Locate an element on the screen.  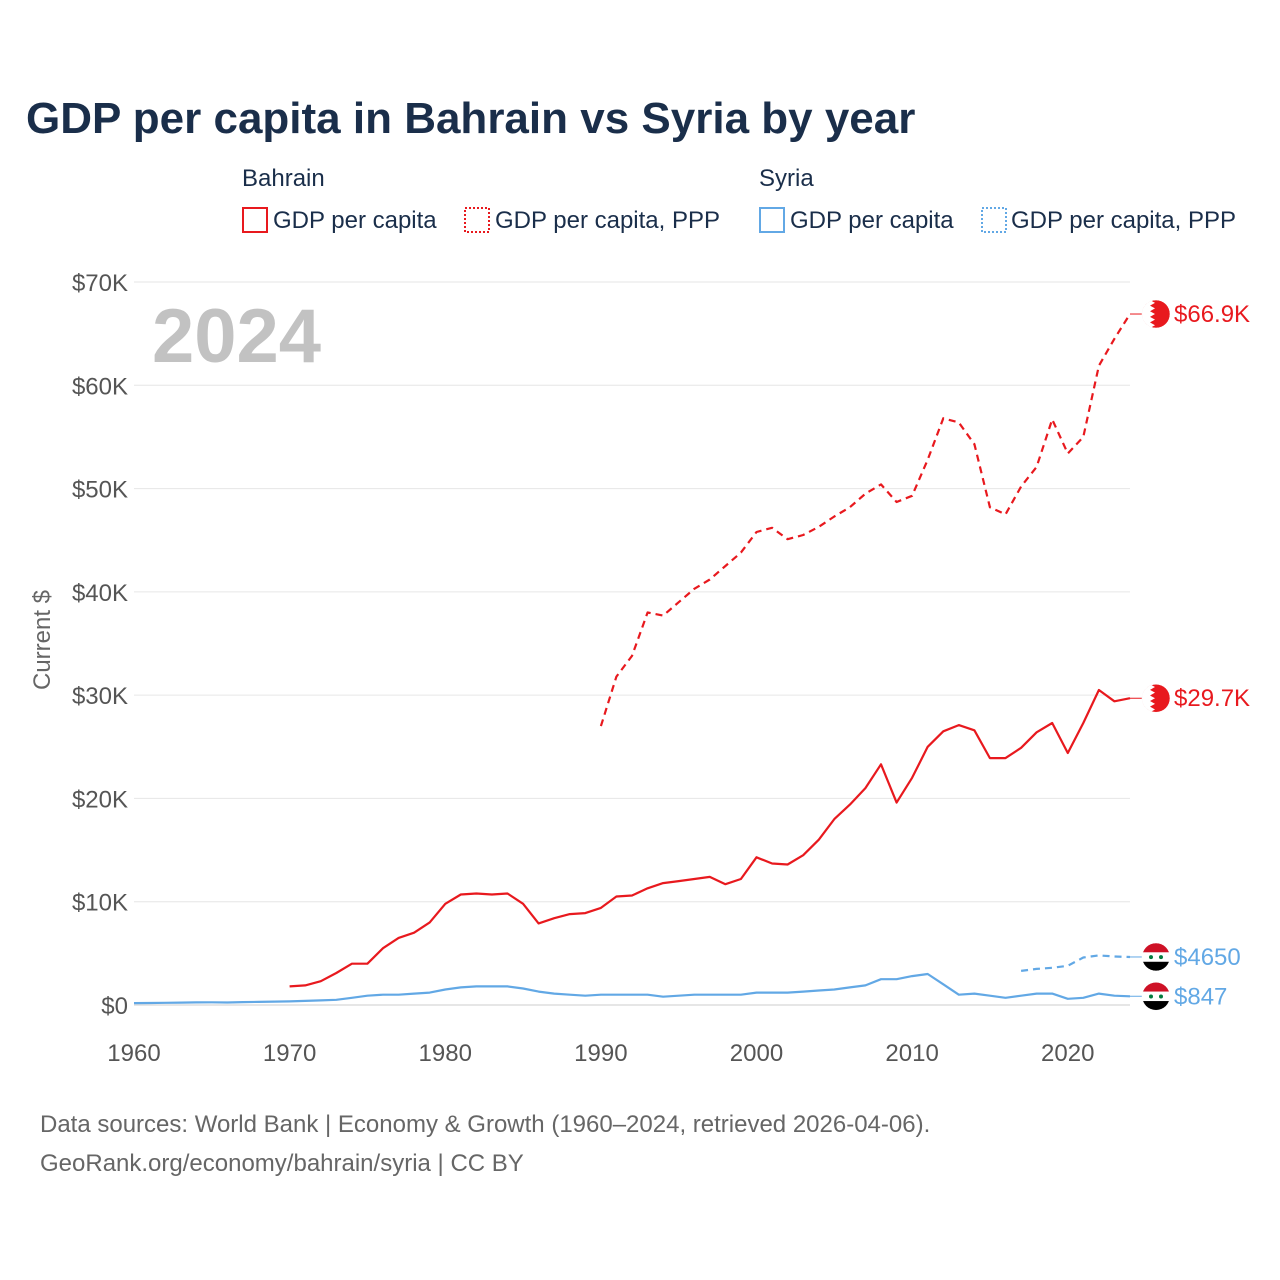
x-tick-label: 1960 is located at coordinates (133, 1053).